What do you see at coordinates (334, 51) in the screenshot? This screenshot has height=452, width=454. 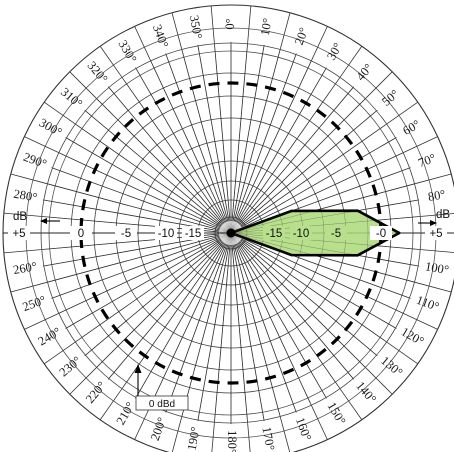 I see `angle-label: 30°` at bounding box center [334, 51].